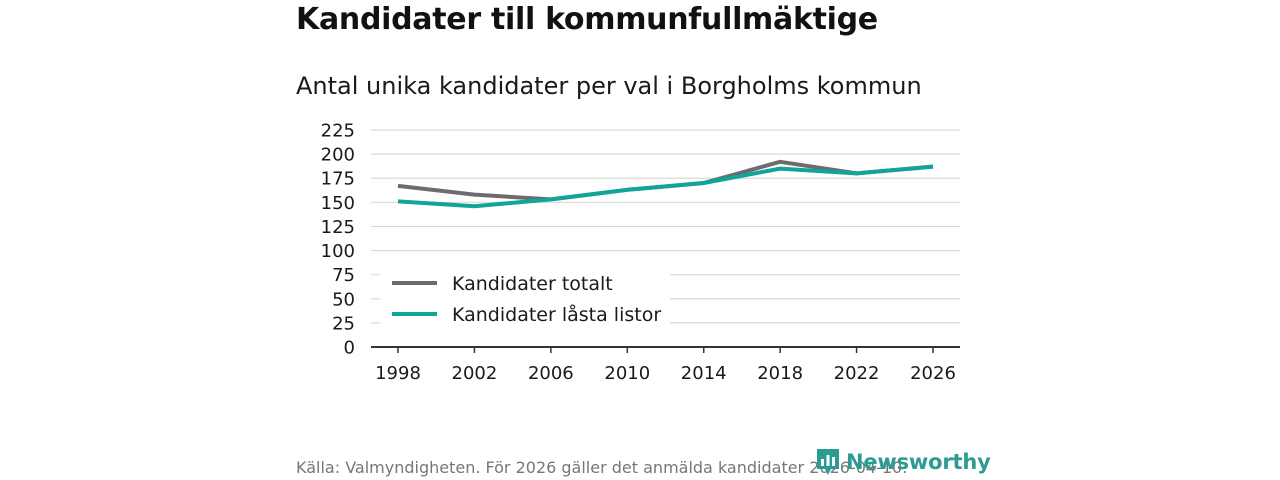  I want to click on legend-label-1: Kandidater låsta listor, so click(556, 314).